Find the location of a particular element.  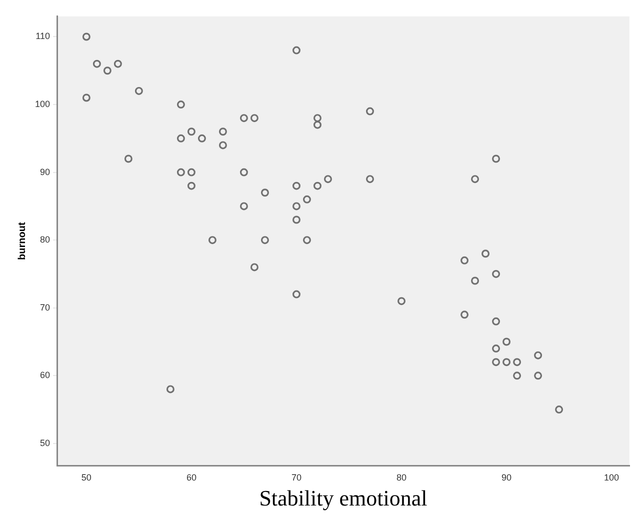

y-tick-label: 110 is located at coordinates (43, 36).